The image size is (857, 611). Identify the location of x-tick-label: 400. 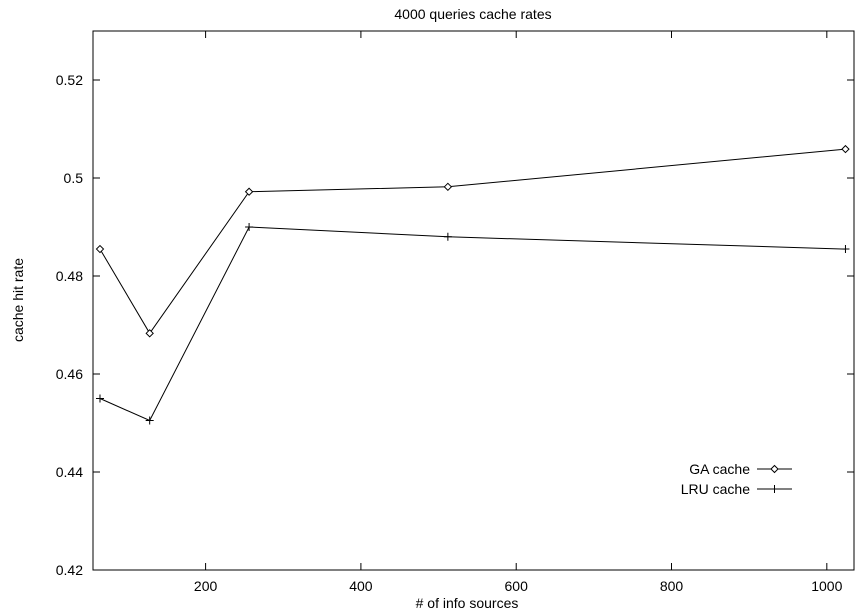
(361, 586).